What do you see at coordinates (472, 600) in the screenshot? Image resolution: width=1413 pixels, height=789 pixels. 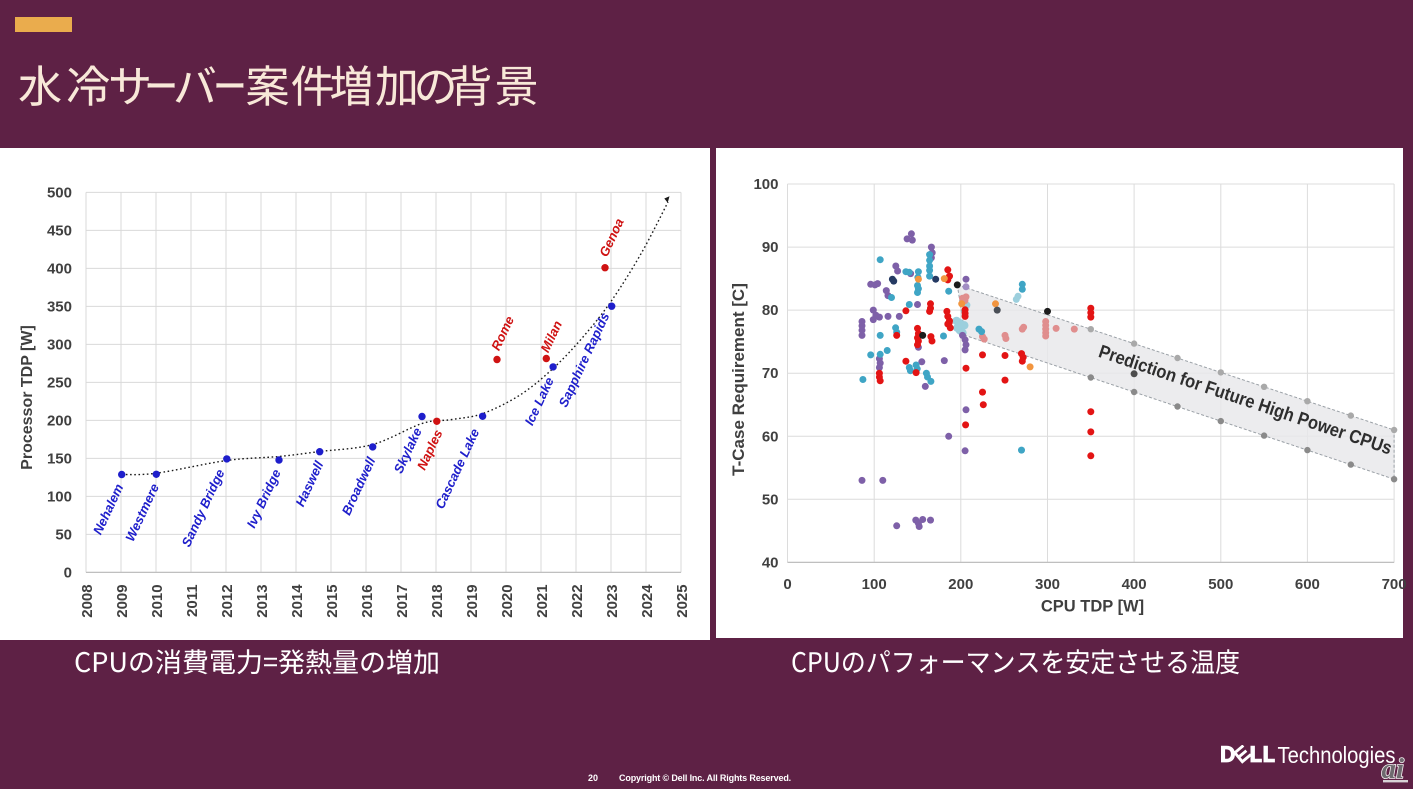 I see `svg-text: 2019` at bounding box center [472, 600].